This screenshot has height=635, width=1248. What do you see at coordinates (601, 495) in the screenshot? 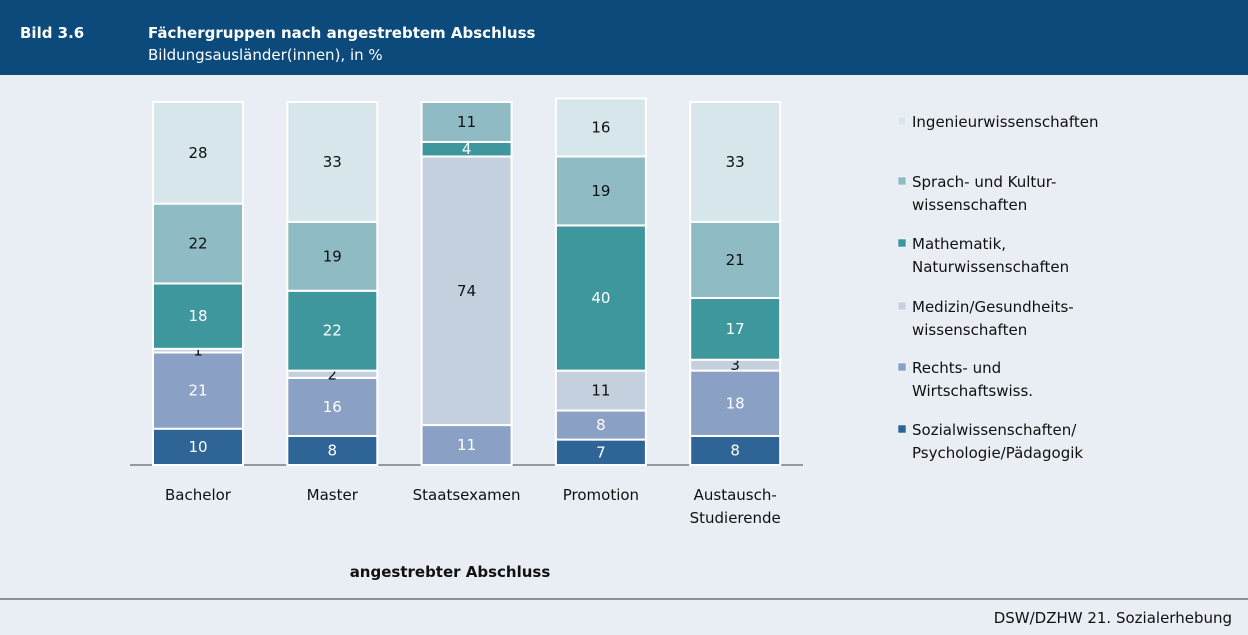
I see `x-tick-label: Promotion` at bounding box center [601, 495].